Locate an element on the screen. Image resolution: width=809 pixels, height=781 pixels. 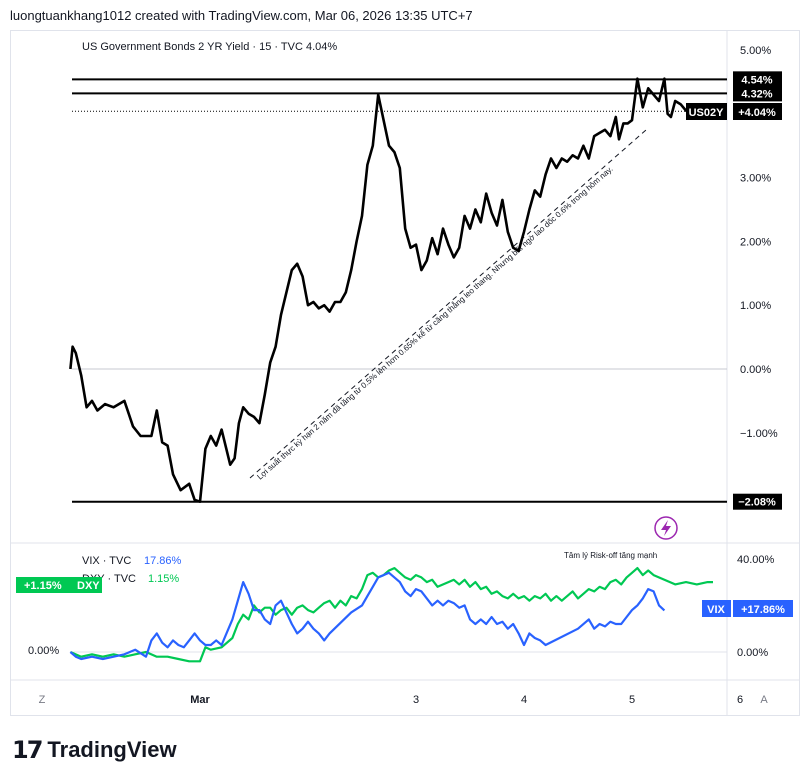
price-tag-bg is located at coordinates (757, 111).